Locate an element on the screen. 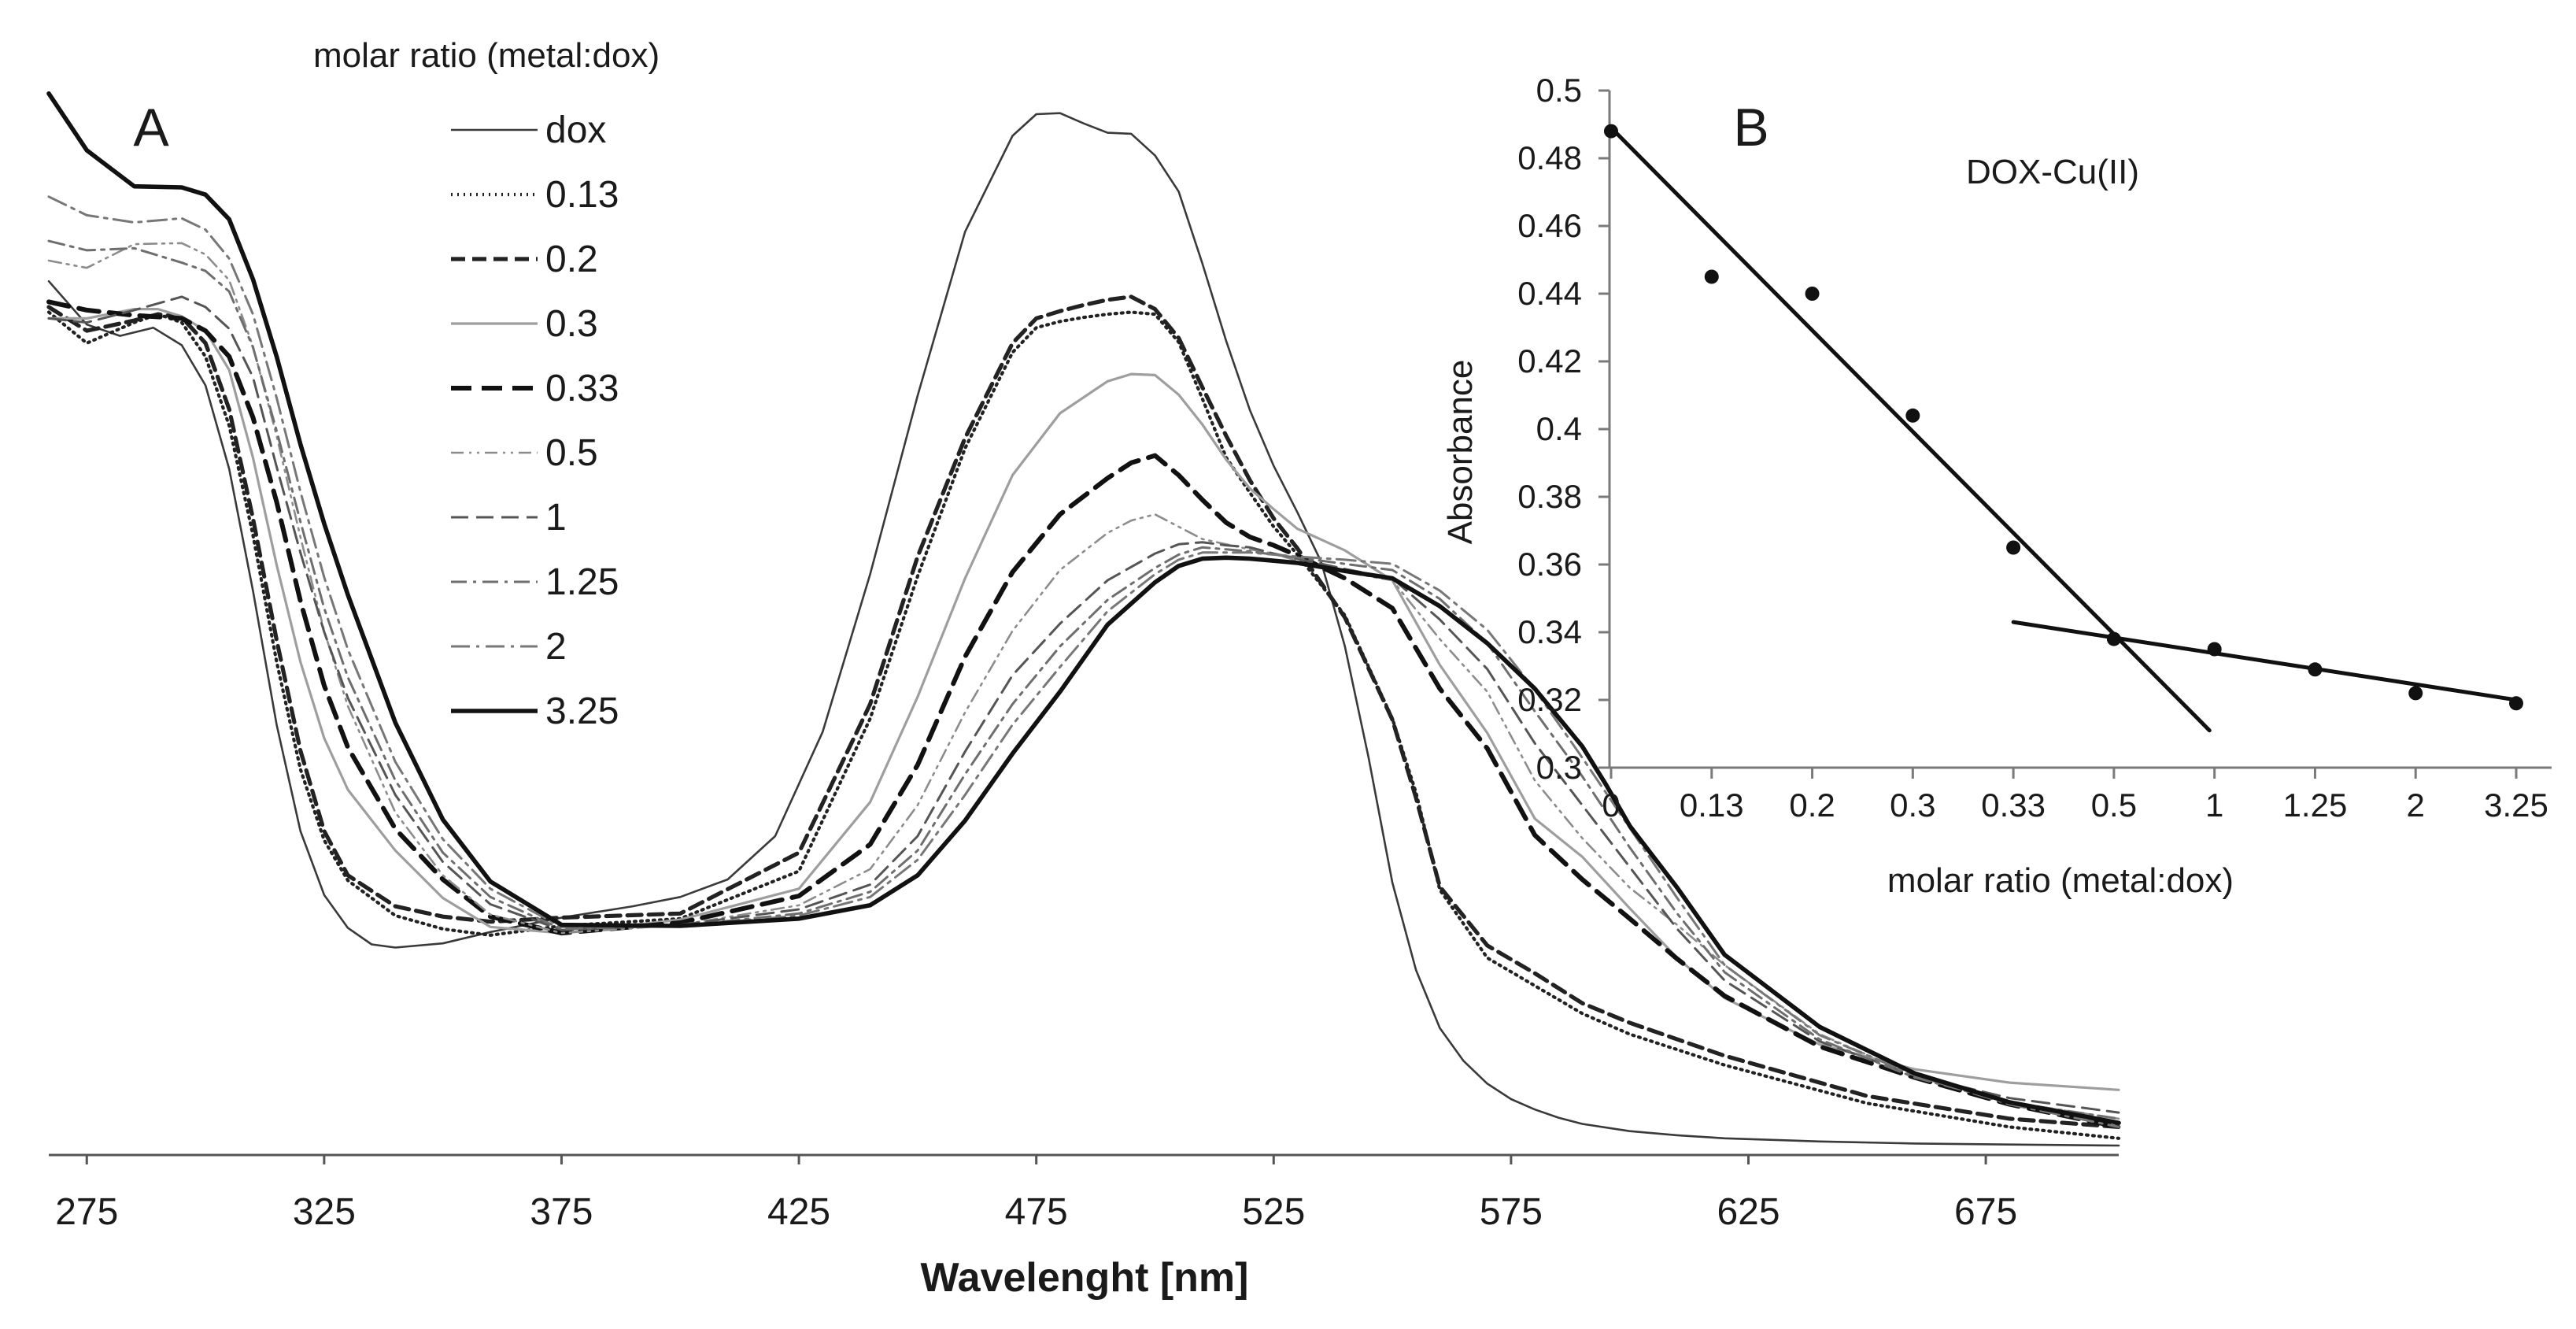 Image resolution: width=2576 pixels, height=1329 pixels. y-tick-label: 0.38 is located at coordinates (1549, 497).